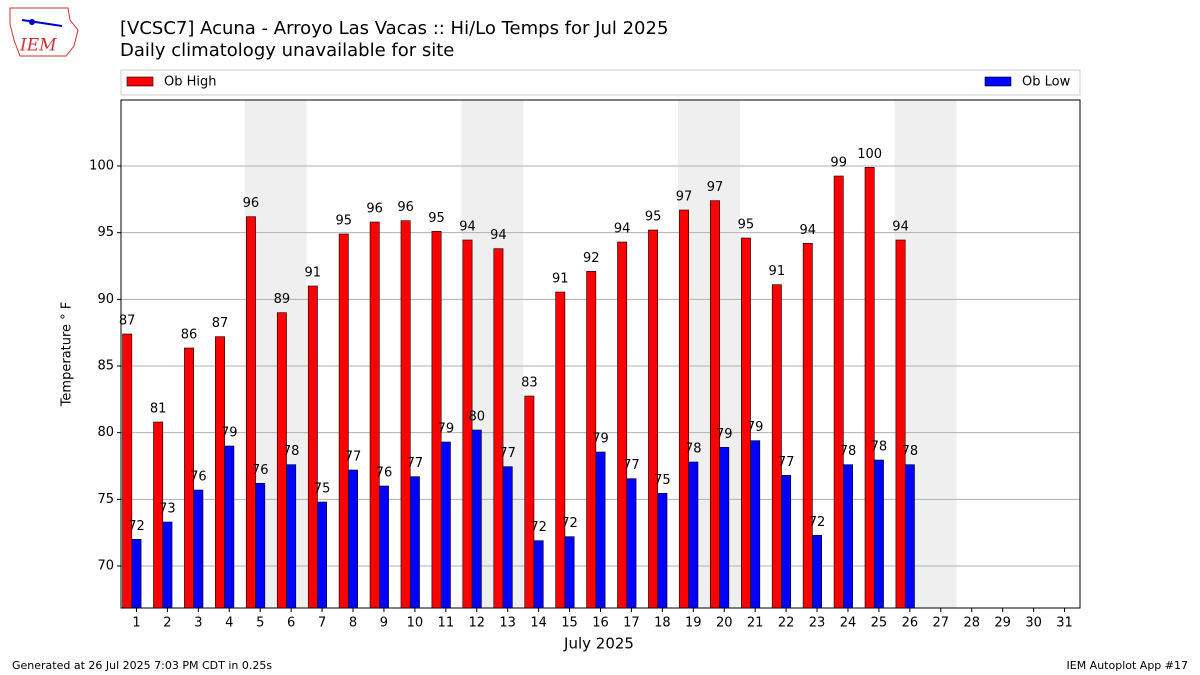 The width and height of the screenshot is (1200, 675). What do you see at coordinates (167, 623) in the screenshot?
I see `x-tick-label: 2` at bounding box center [167, 623].